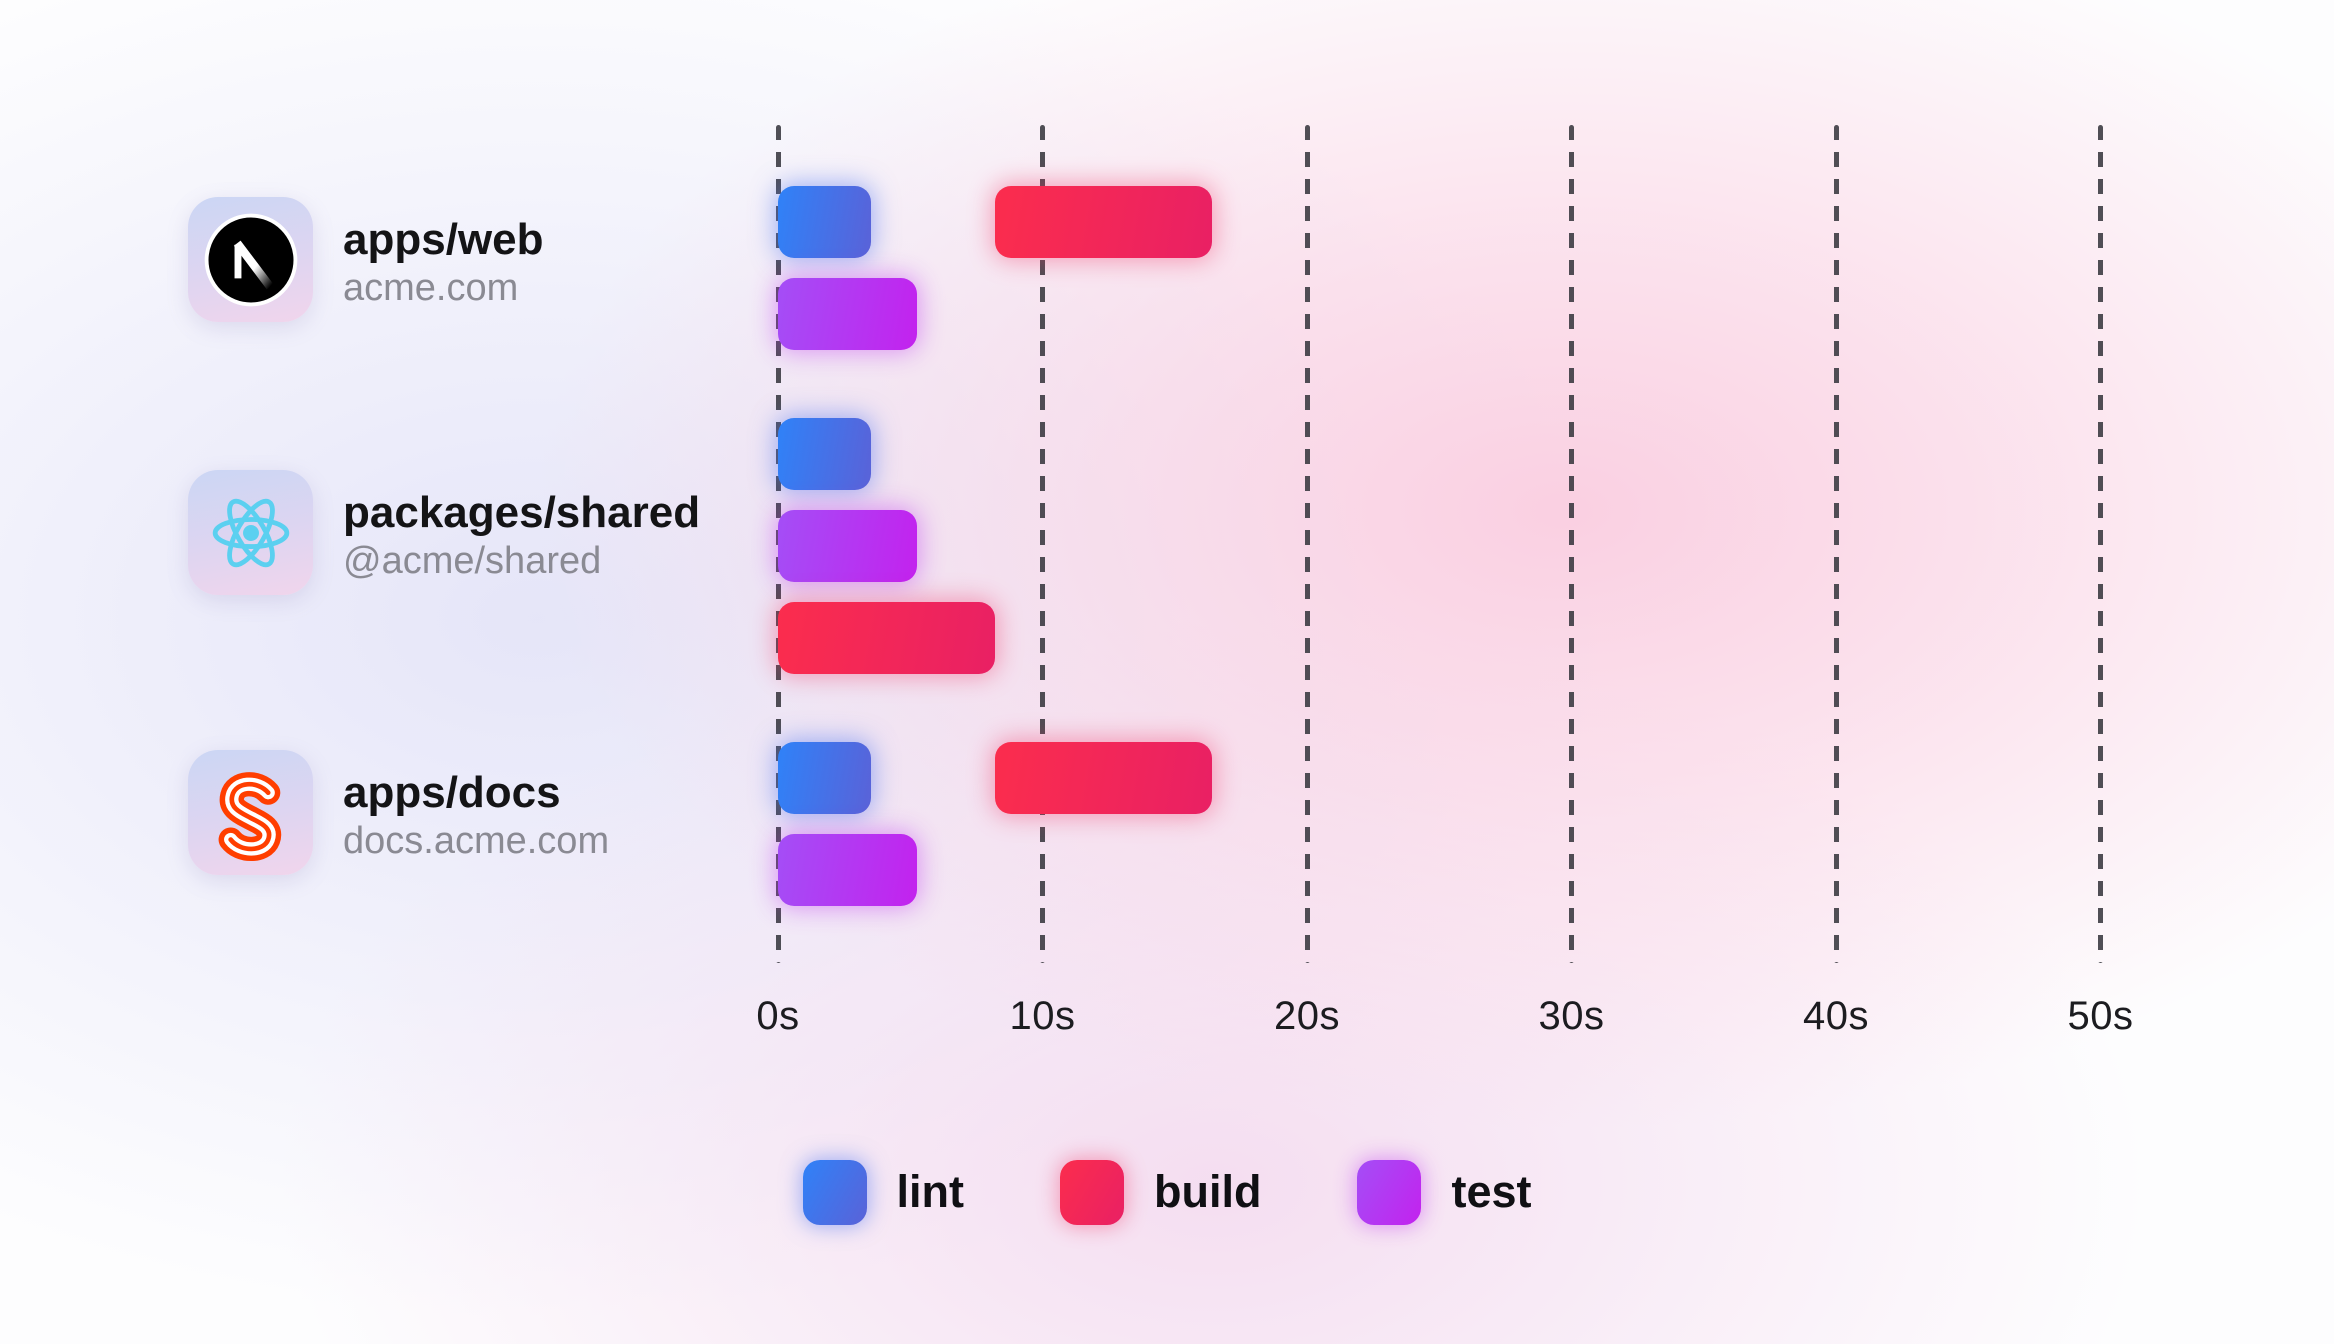 Image resolution: width=2334 pixels, height=1344 pixels. I want to click on package-subtitle: docs.acme.com, so click(476, 841).